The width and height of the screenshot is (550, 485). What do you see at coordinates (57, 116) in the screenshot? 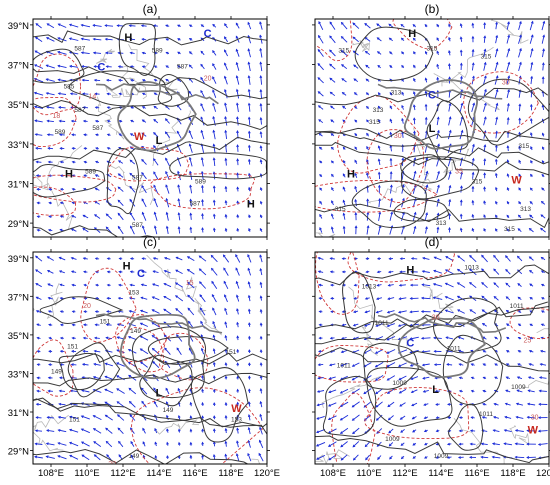
I see `temperature-value-label: 18` at bounding box center [57, 116].